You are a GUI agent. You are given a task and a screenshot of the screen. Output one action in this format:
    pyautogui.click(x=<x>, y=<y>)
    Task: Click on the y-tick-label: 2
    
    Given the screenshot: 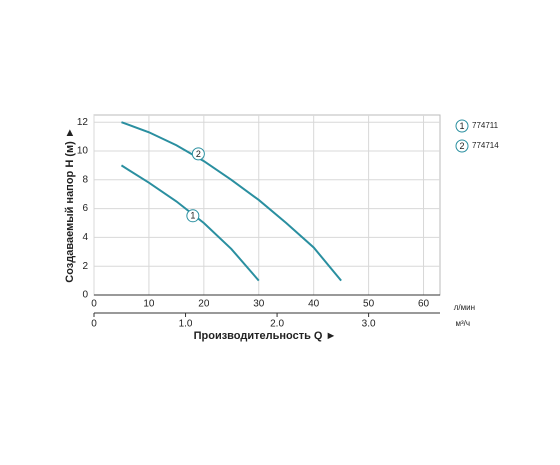 What is the action you would take?
    pyautogui.click(x=85, y=266)
    